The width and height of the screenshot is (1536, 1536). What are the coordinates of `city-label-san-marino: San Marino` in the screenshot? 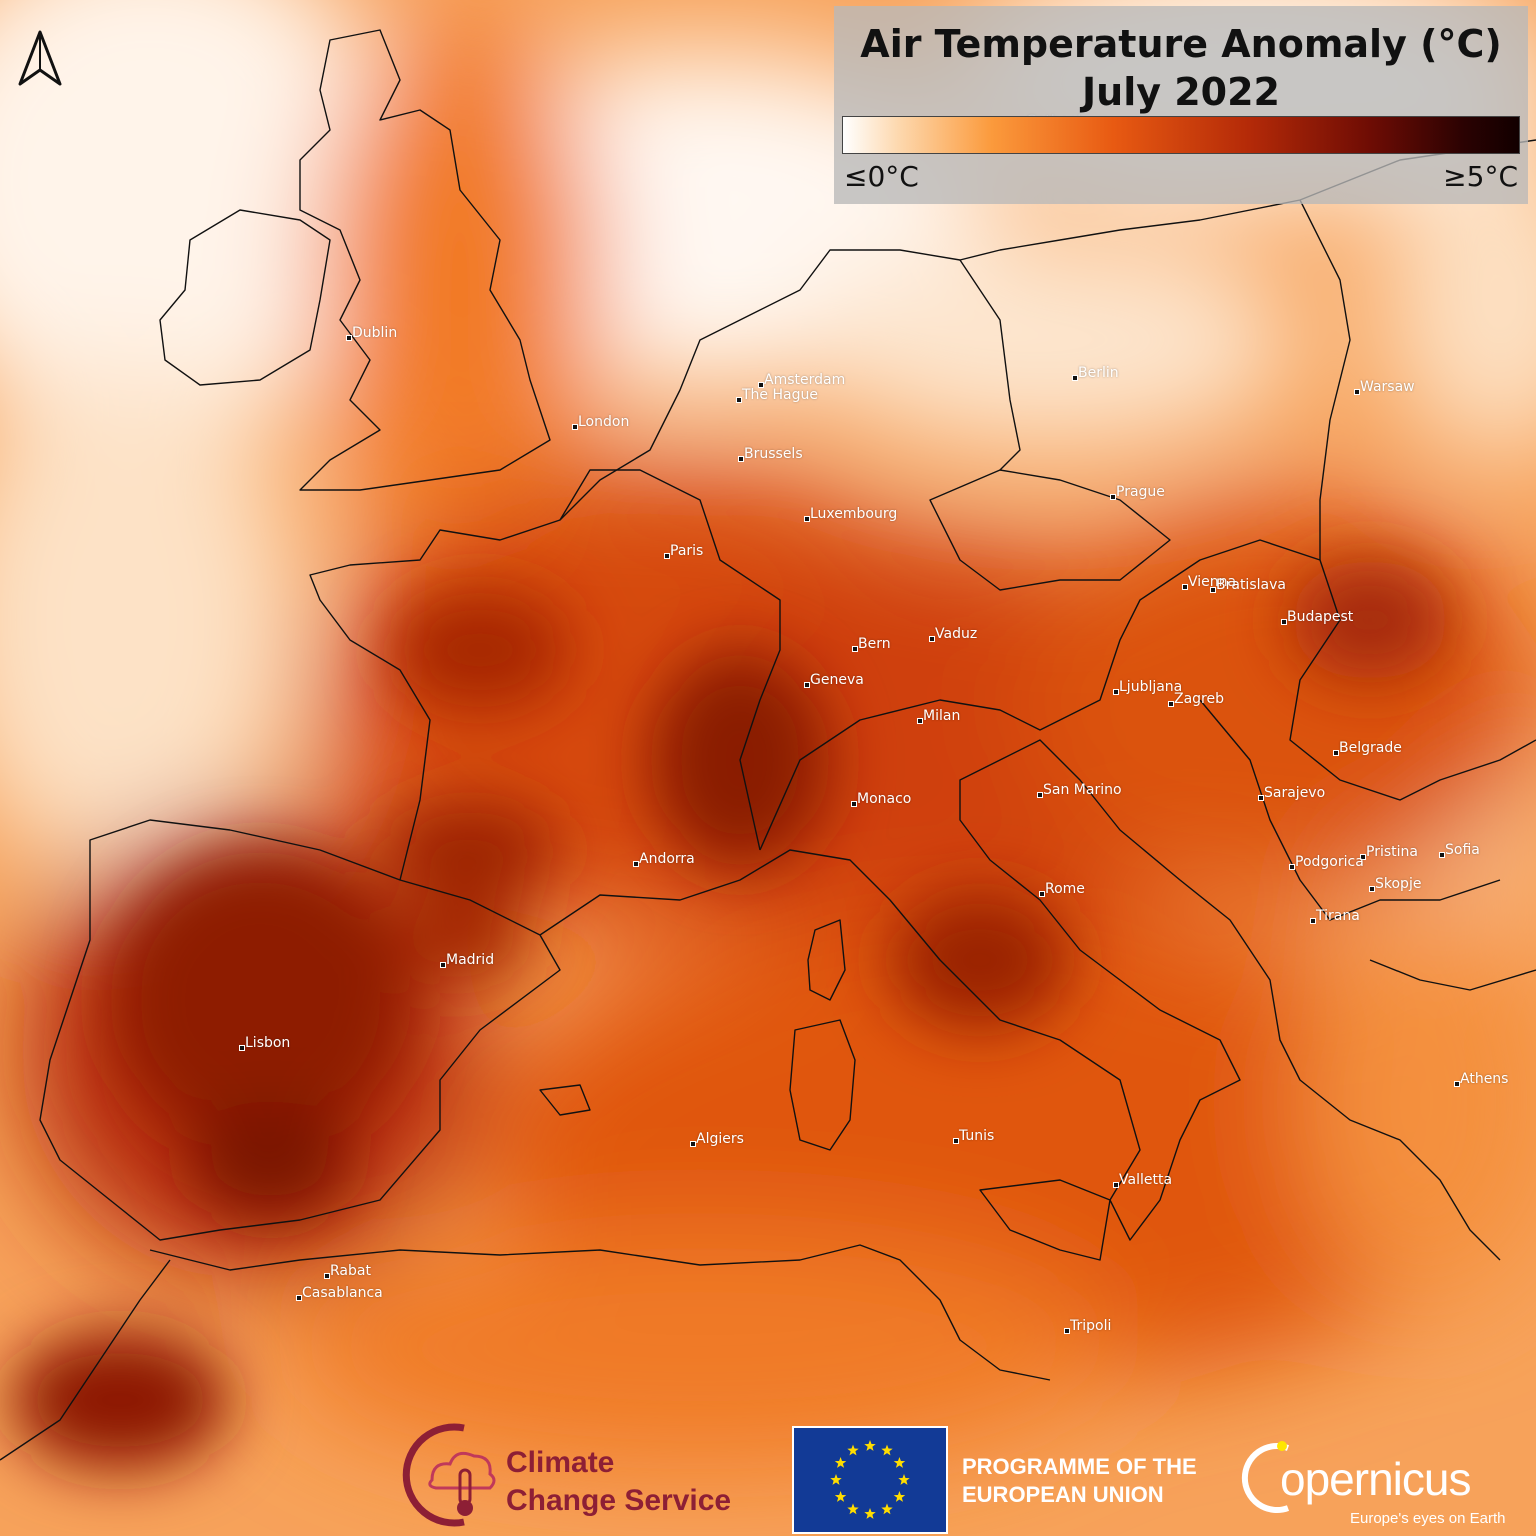 It's located at (1079, 790).